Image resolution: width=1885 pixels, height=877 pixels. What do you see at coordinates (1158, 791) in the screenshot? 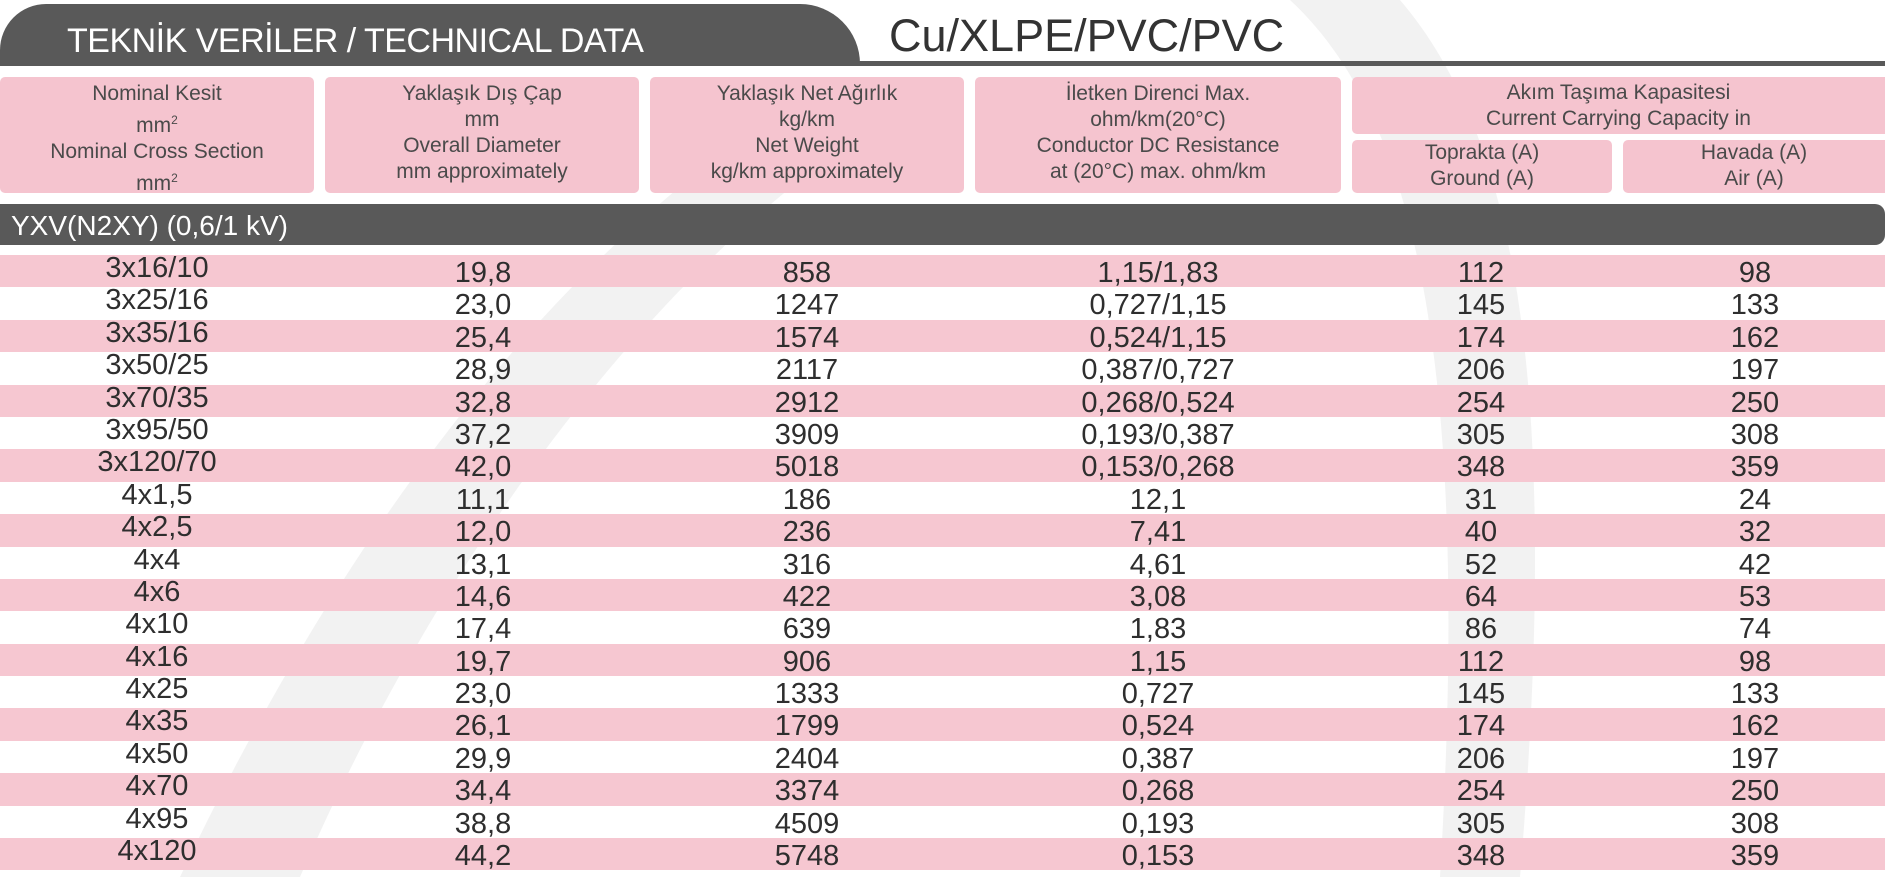
I see `cell-dc-resistance: 0,268` at bounding box center [1158, 791].